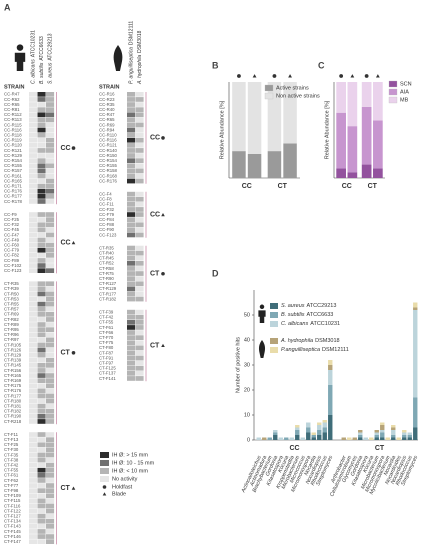 The height and width of the screenshot is (550, 422). Describe the element at coordinates (105, 193) in the screenshot. I see `strain-label: CC-F4` at that location.